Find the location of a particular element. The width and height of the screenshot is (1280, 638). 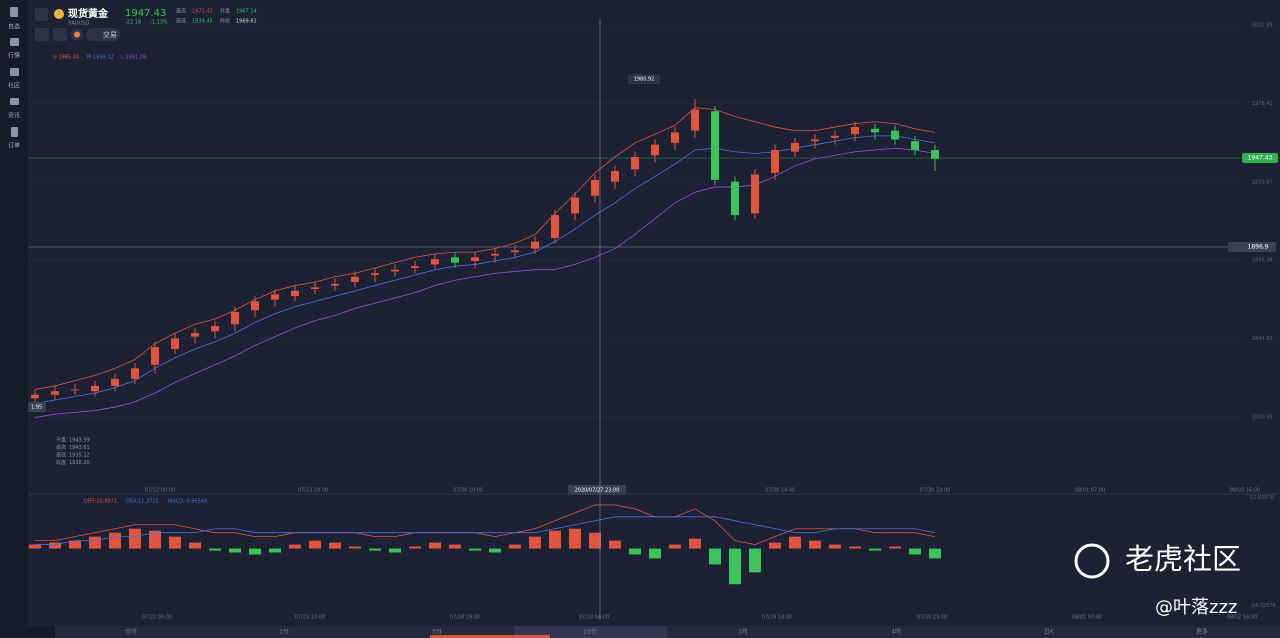

y-tick-label: 1933.87 is located at coordinates (1262, 182).